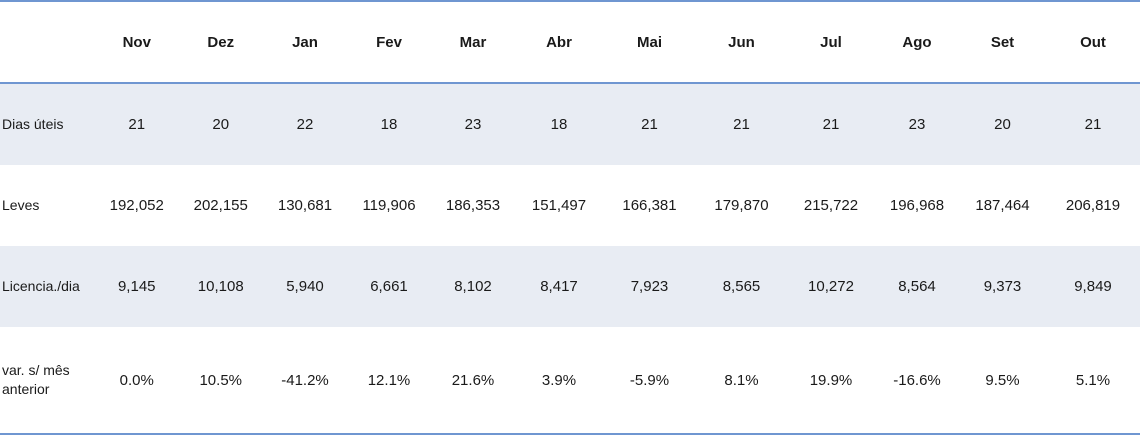 The image size is (1140, 437). I want to click on column-header: Dez, so click(220, 42).